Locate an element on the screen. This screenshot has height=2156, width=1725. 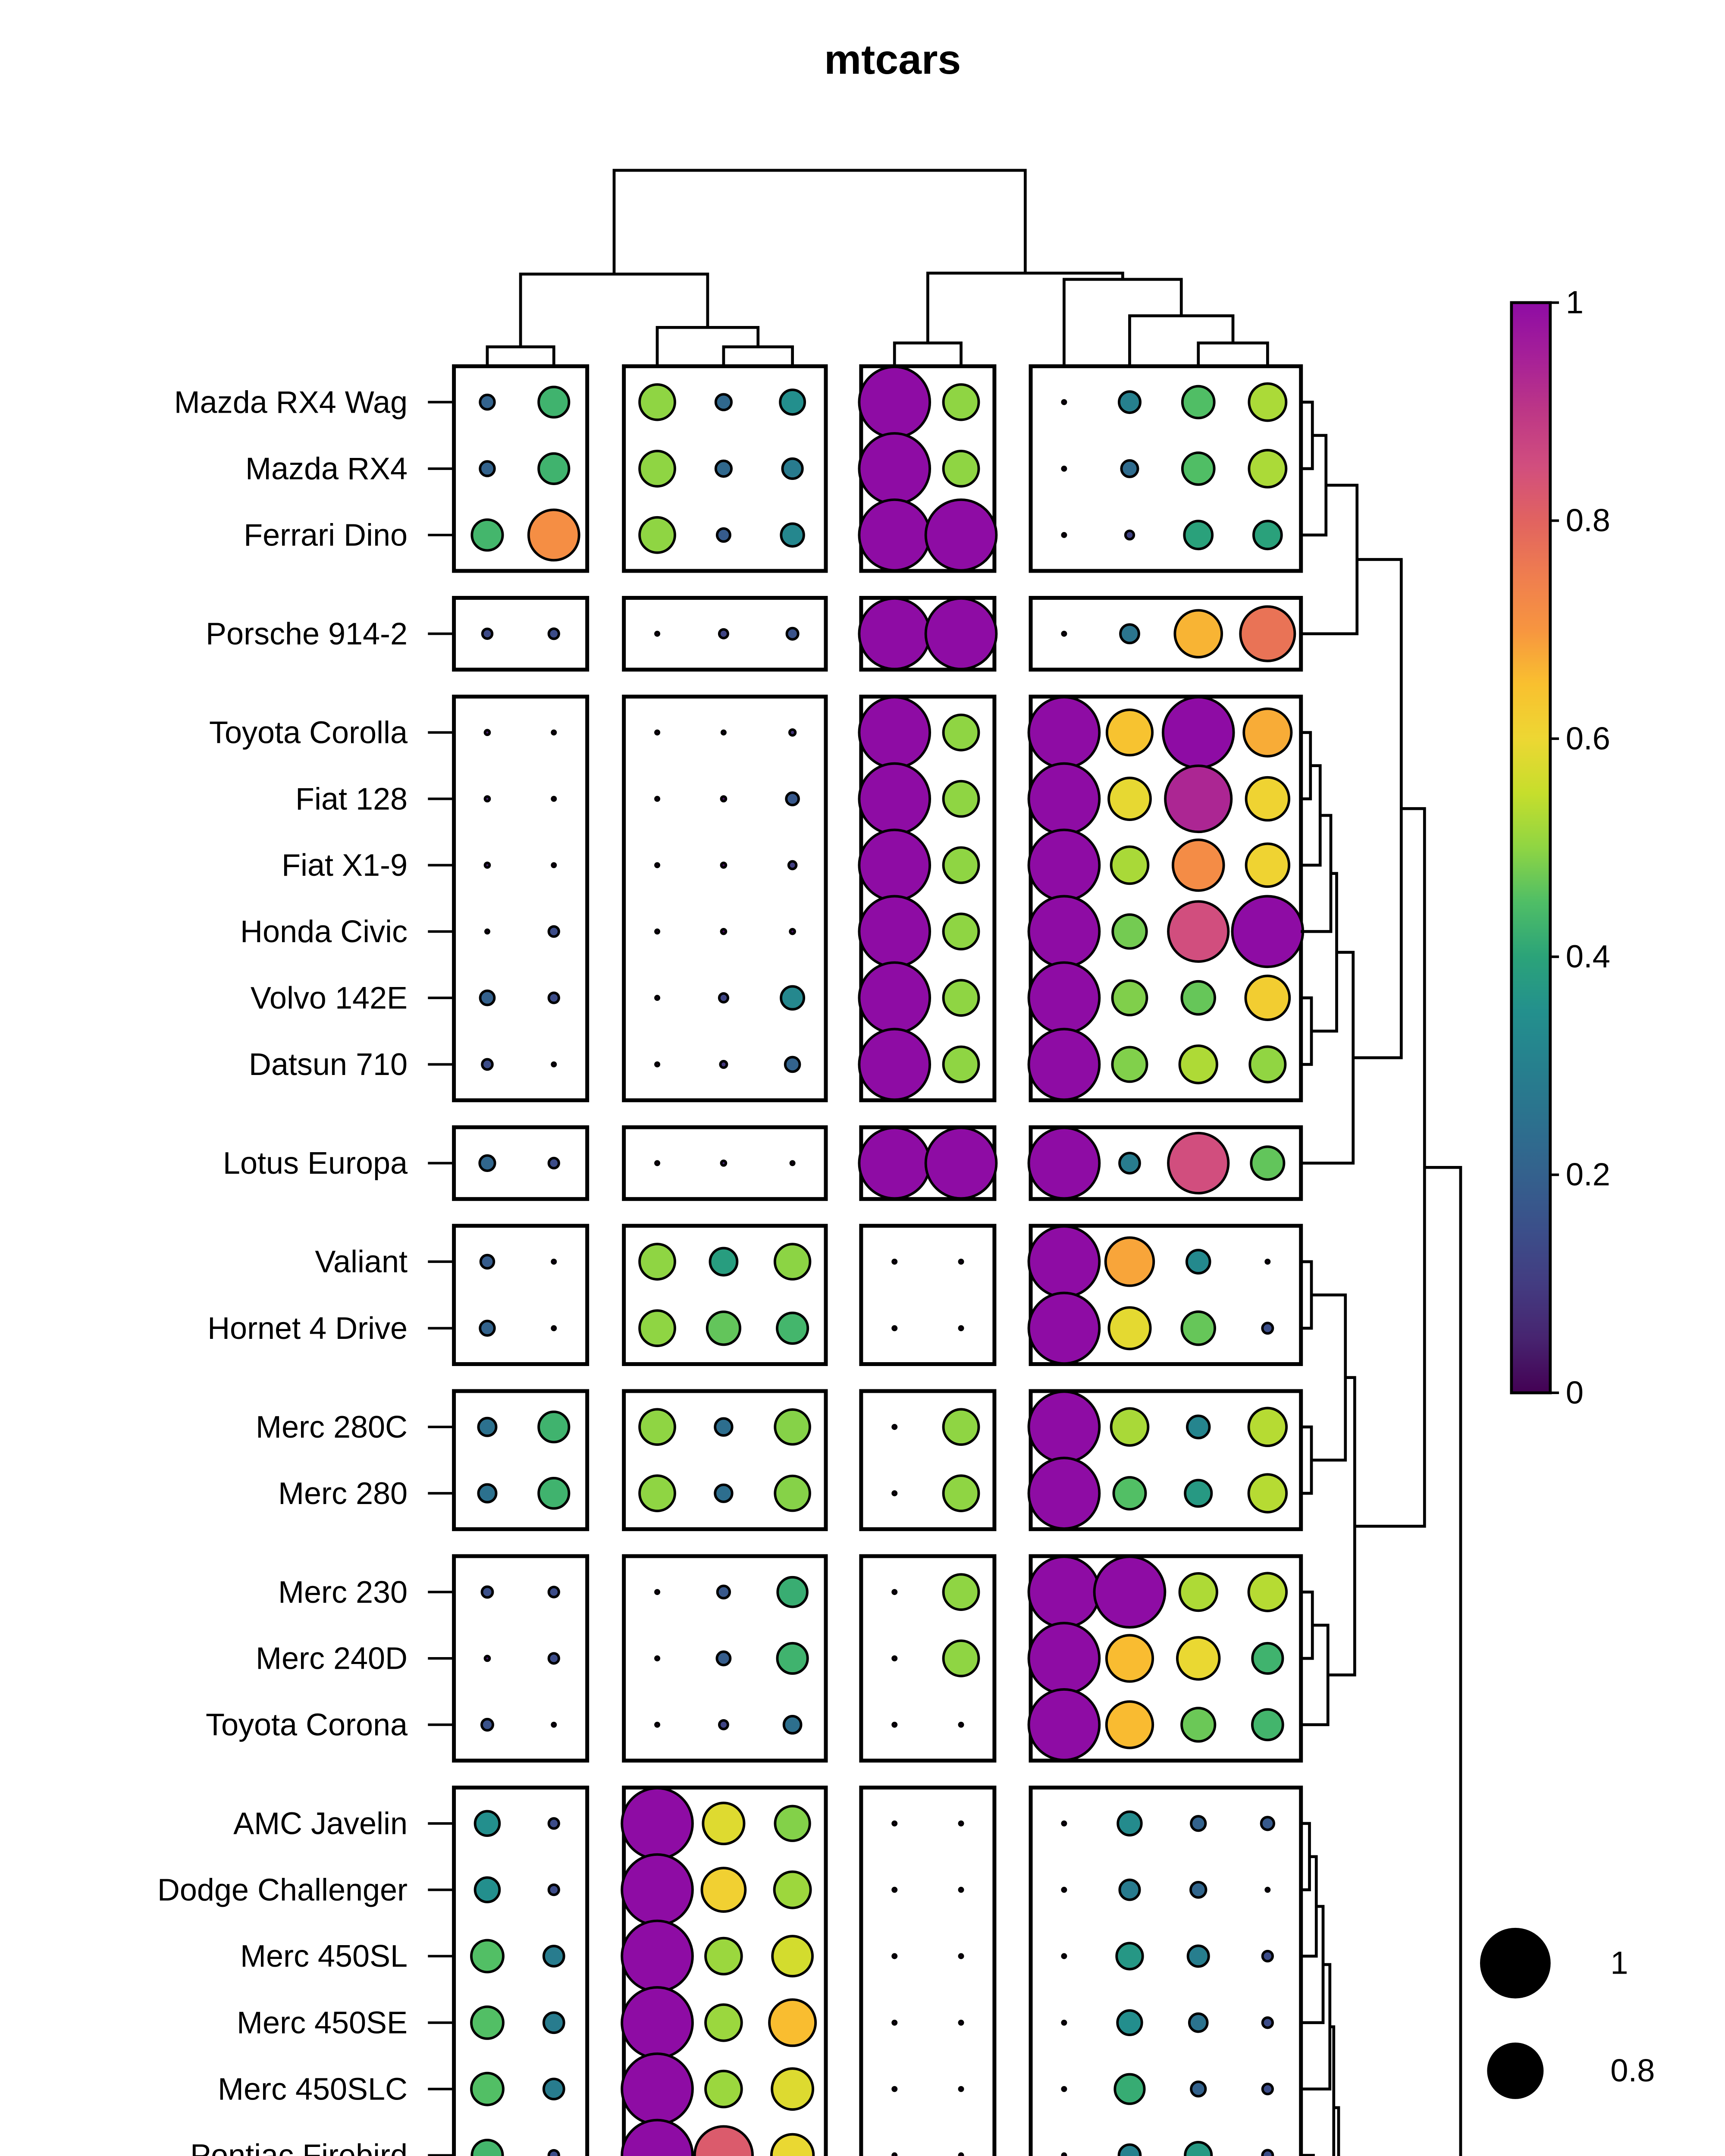
row-label: Datsun 710 is located at coordinates (328, 1064).